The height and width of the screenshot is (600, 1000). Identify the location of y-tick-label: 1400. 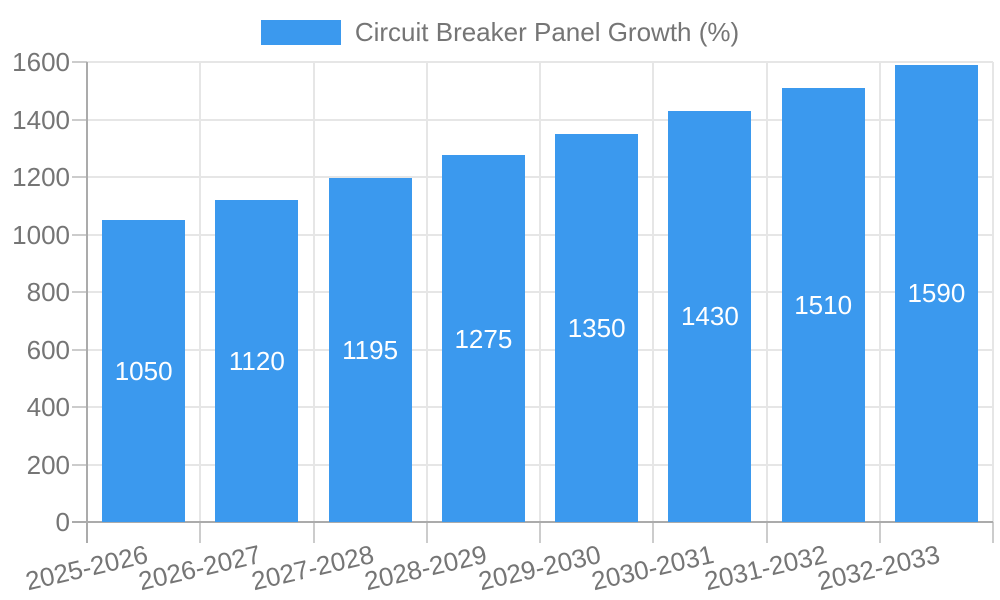
(41, 119).